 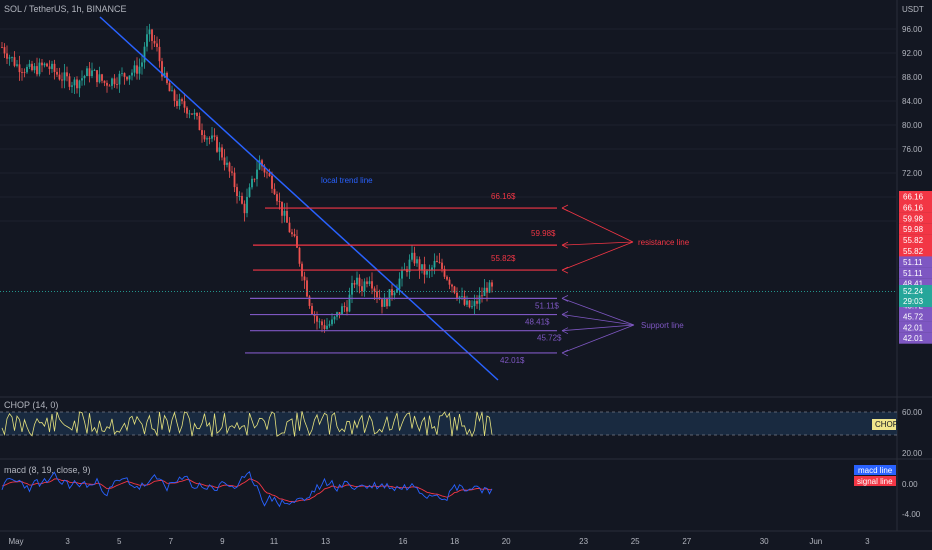 What do you see at coordinates (911, 514) in the screenshot?
I see `macd-tick-label: -4.00` at bounding box center [911, 514].